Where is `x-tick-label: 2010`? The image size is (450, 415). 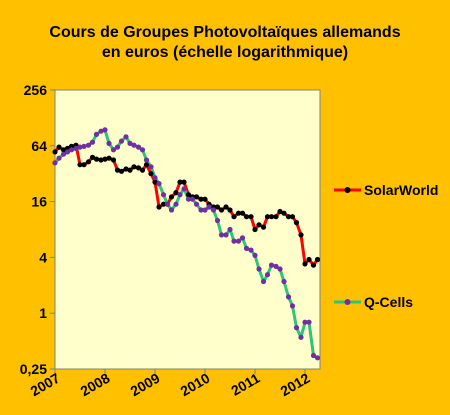
x-tick-label: 2010 is located at coordinates (195, 385).